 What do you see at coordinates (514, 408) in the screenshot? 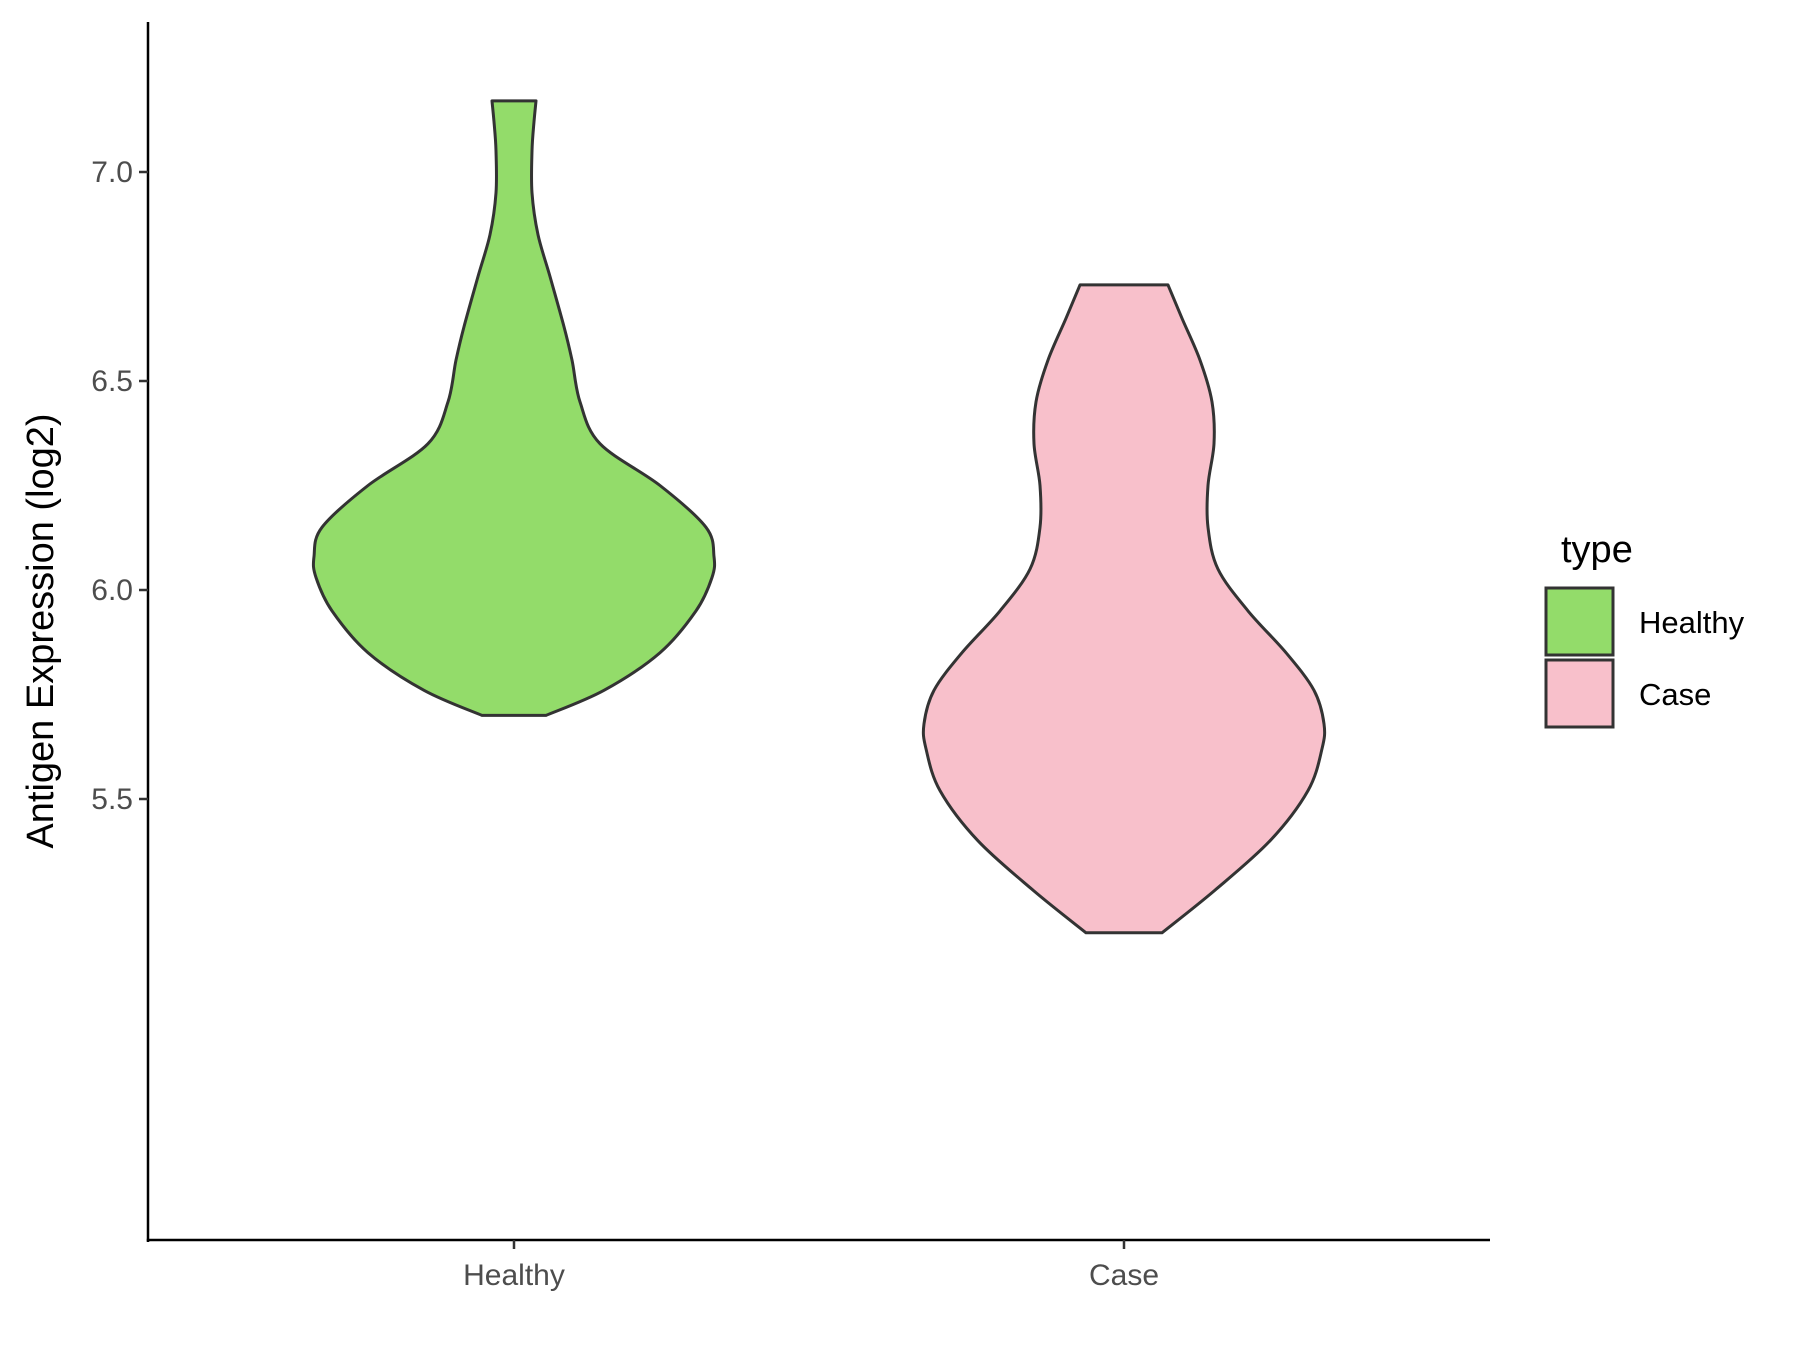
I see `violin-healthy` at bounding box center [514, 408].